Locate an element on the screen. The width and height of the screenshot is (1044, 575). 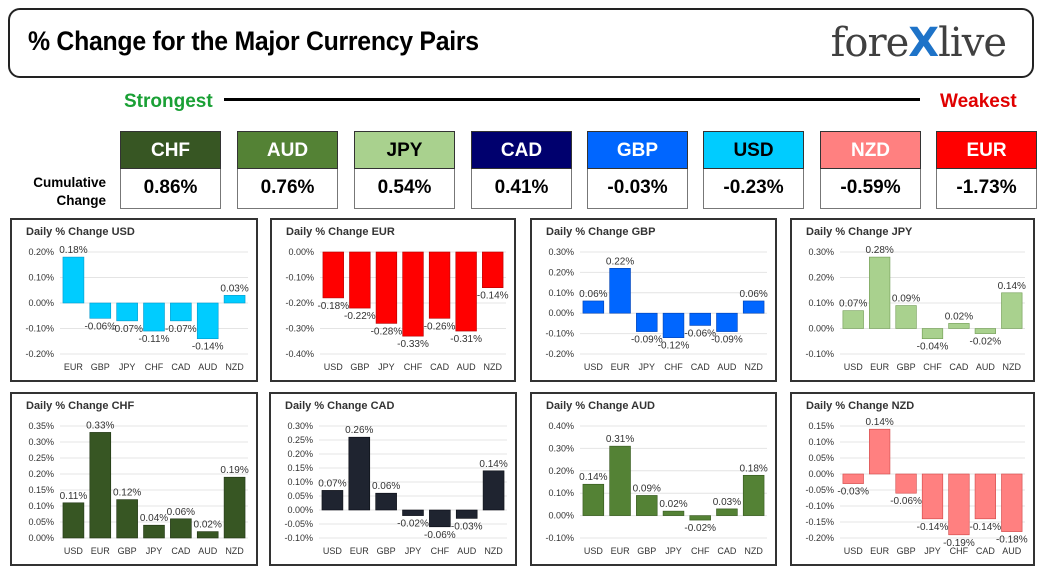
data-label: 0.19% is located at coordinates (234, 470).